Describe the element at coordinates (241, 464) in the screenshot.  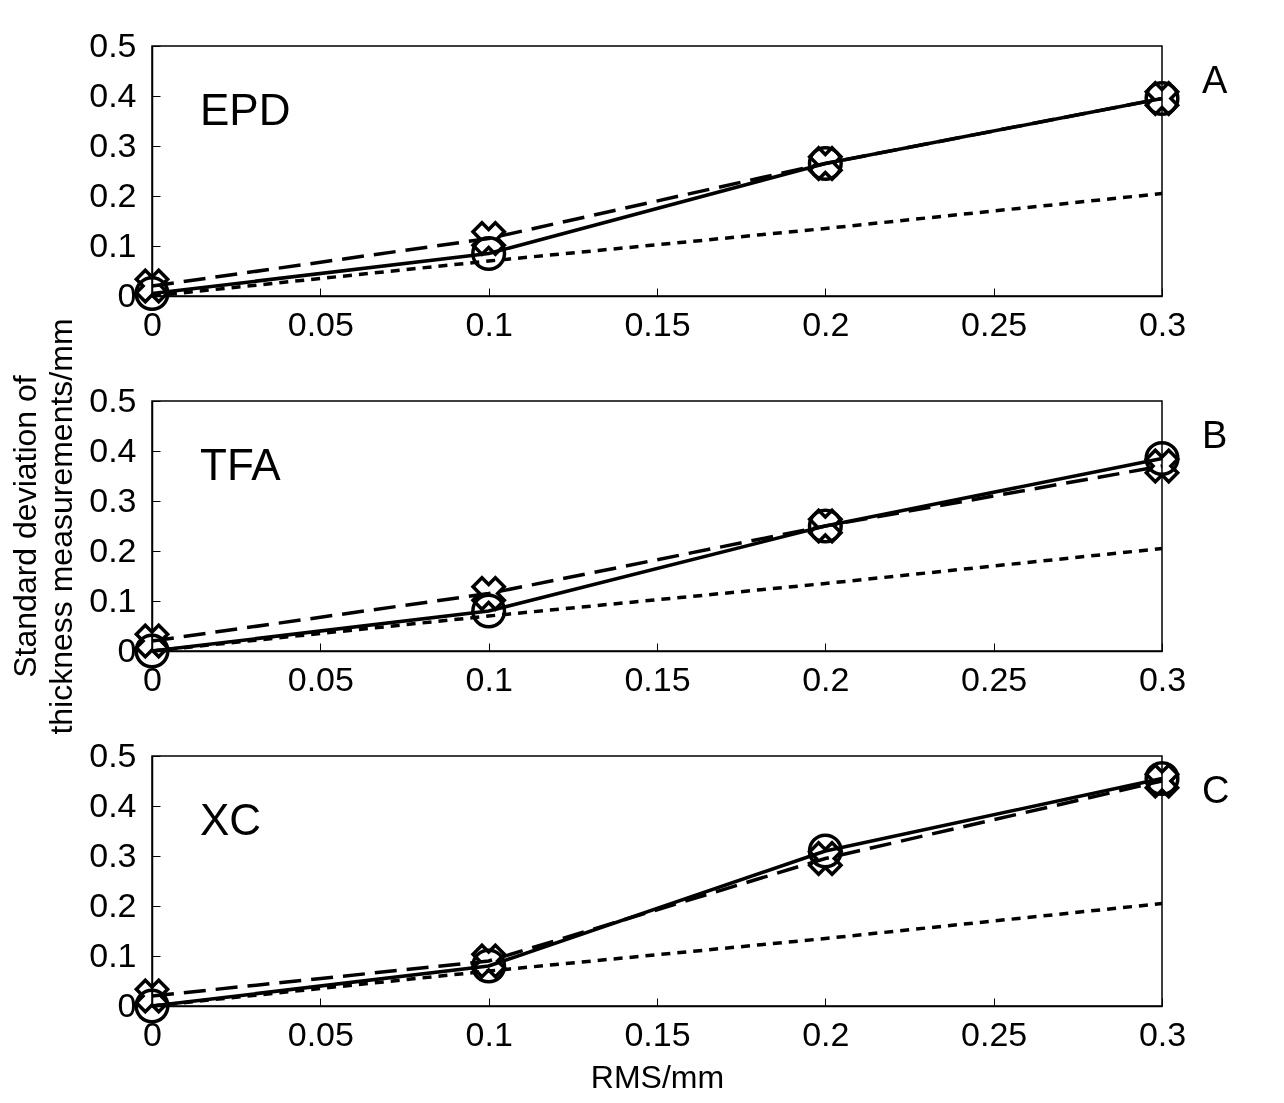
I see `annotation: TFA` at that location.